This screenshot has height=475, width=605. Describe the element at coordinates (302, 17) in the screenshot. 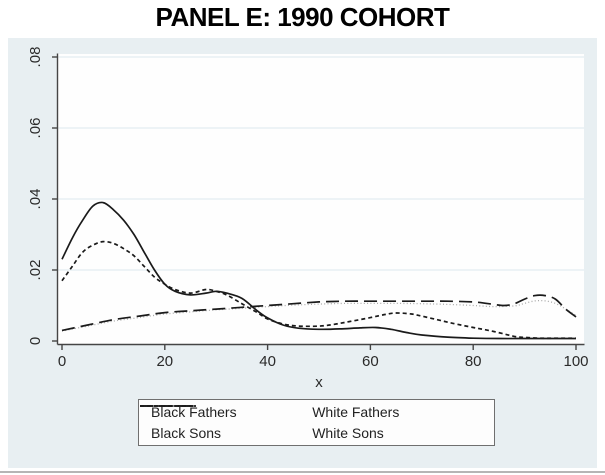

I see `page-title: PANEL E: 1990 COHORT` at that location.